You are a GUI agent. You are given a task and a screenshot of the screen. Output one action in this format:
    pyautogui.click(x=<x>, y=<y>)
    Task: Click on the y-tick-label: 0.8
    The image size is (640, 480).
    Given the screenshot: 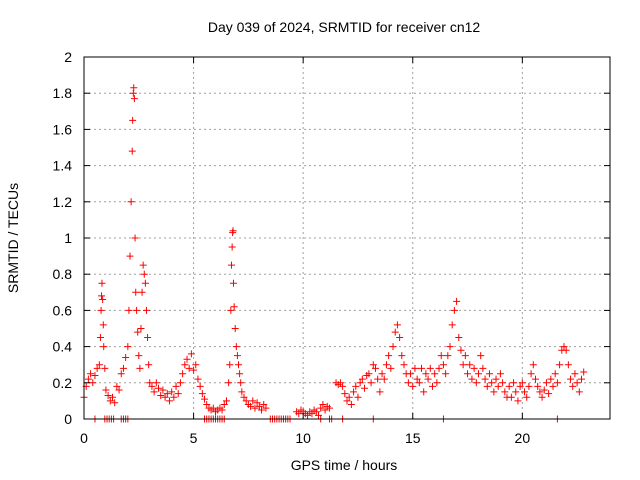 What is the action you would take?
    pyautogui.click(x=63, y=274)
    